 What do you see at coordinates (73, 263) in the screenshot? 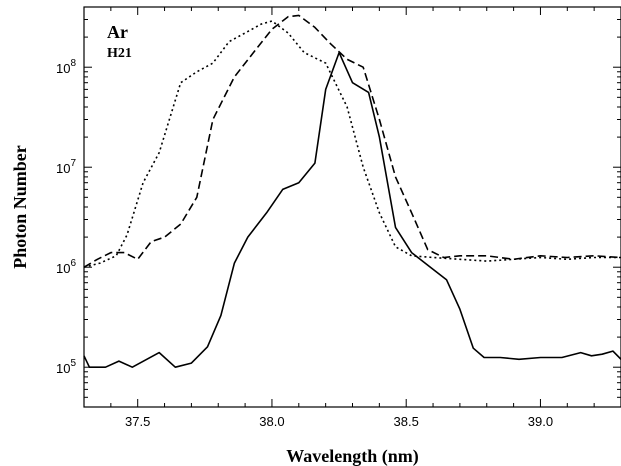
I see `y-tick-exponent: 6` at bounding box center [73, 263].